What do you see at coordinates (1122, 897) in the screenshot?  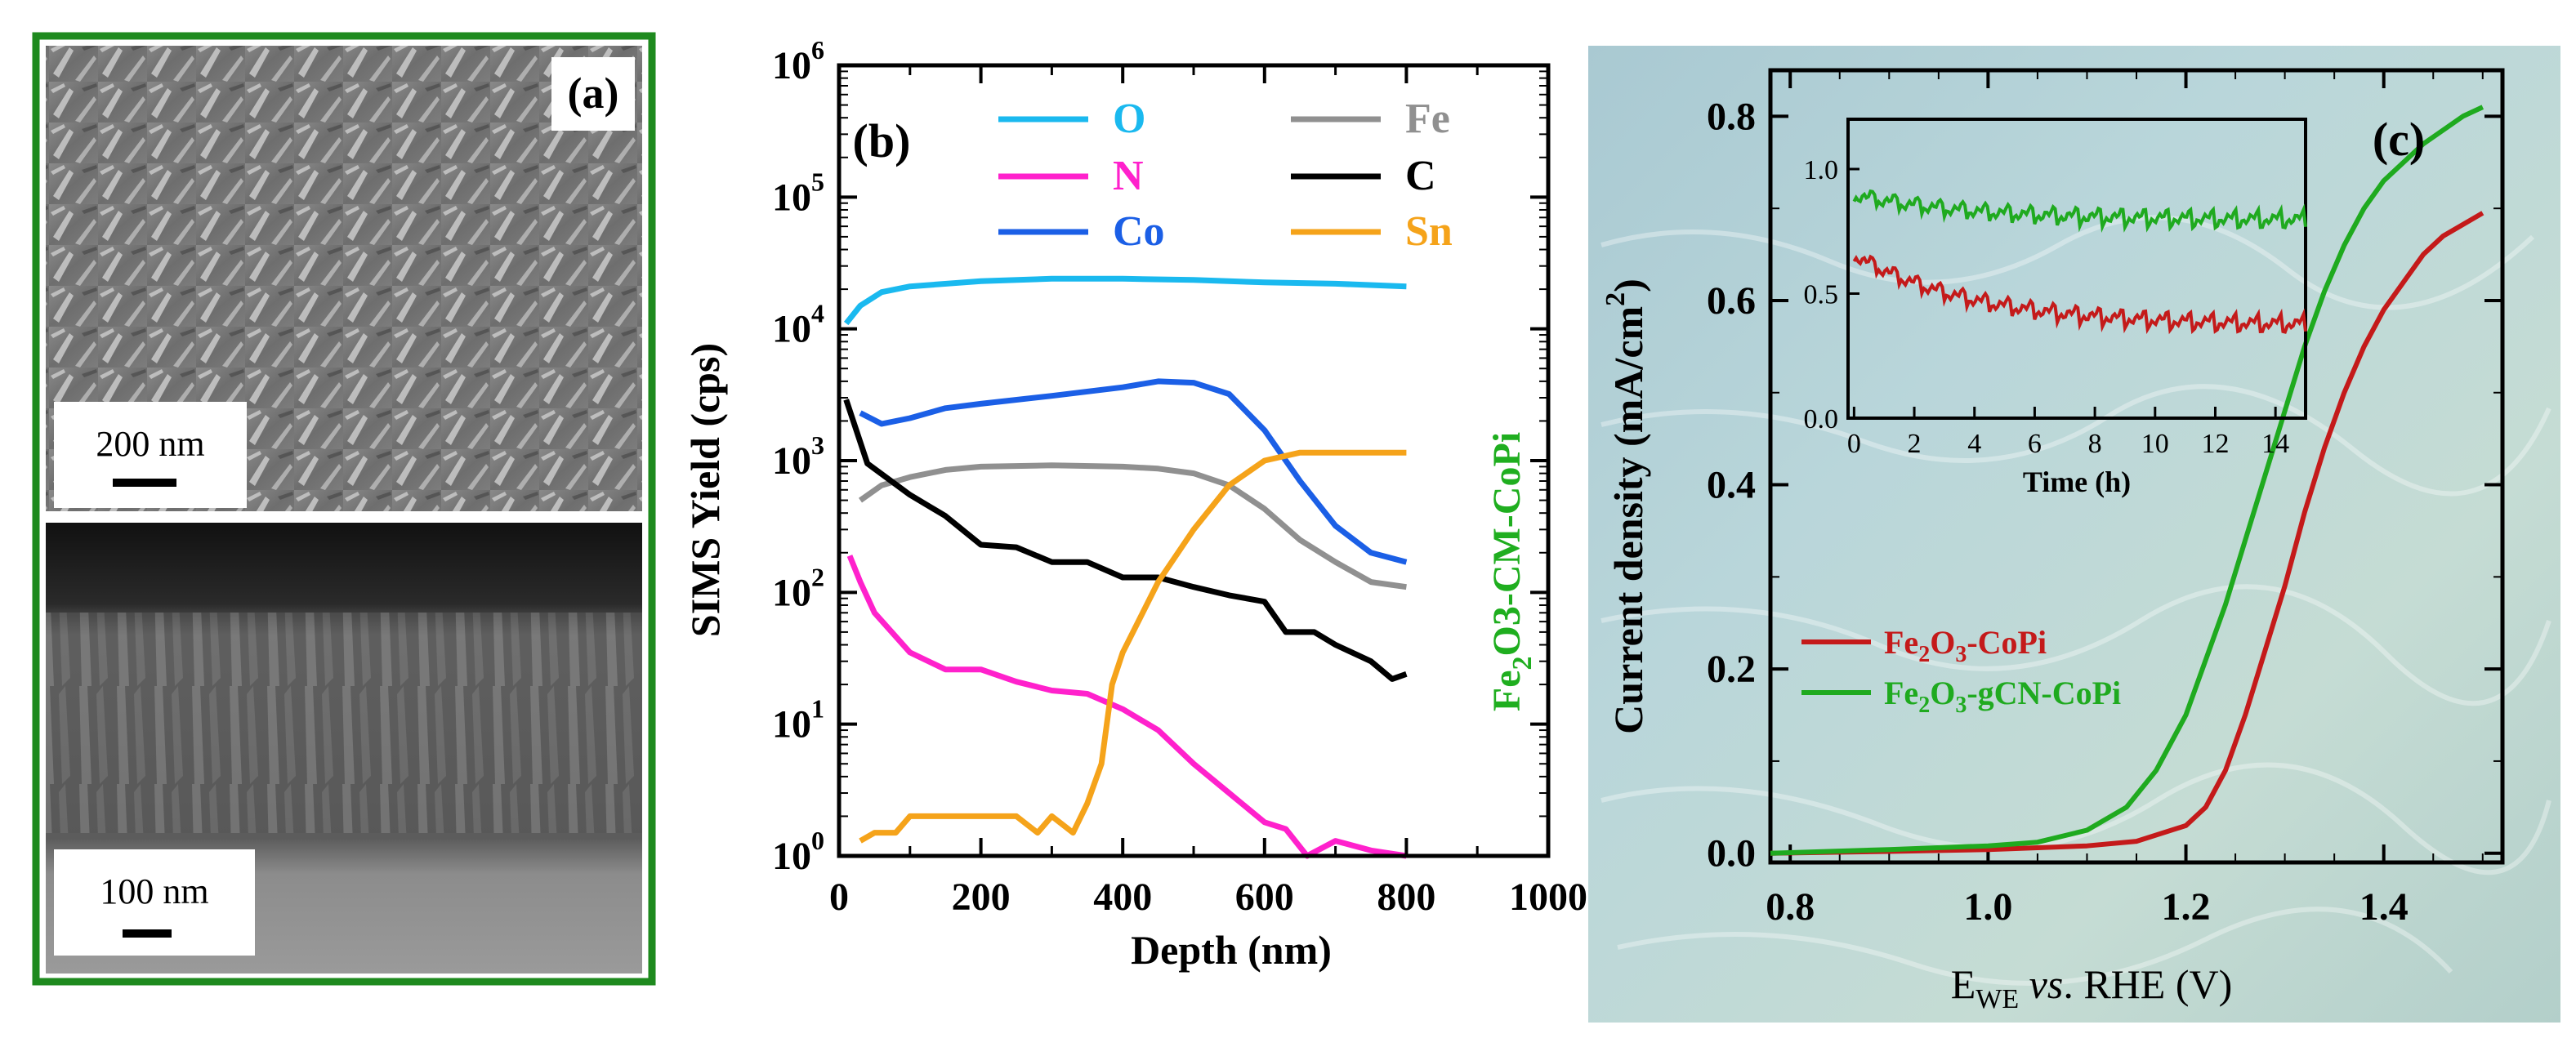 I see `panel-b-xtick-label: 400` at bounding box center [1122, 897].